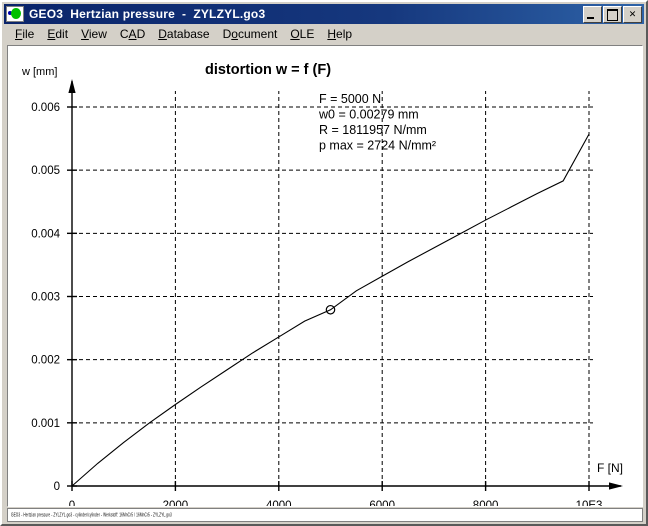 The width and height of the screenshot is (648, 526). Describe the element at coordinates (45, 108) in the screenshot. I see `y-axis-tick-label: 0.006` at that location.